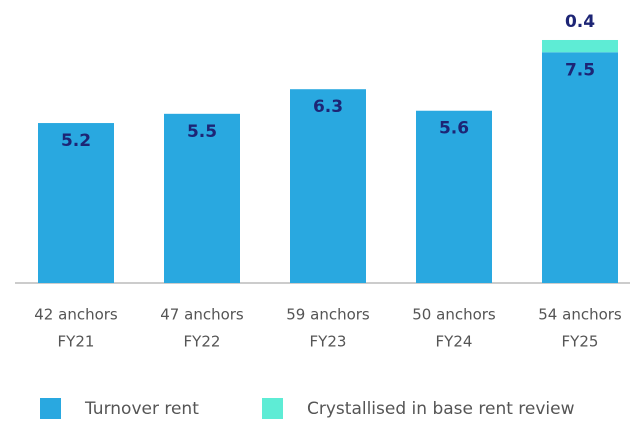  What do you see at coordinates (76, 315) in the screenshot?
I see `x-tick-sublabel: 42 anchors` at bounding box center [76, 315].